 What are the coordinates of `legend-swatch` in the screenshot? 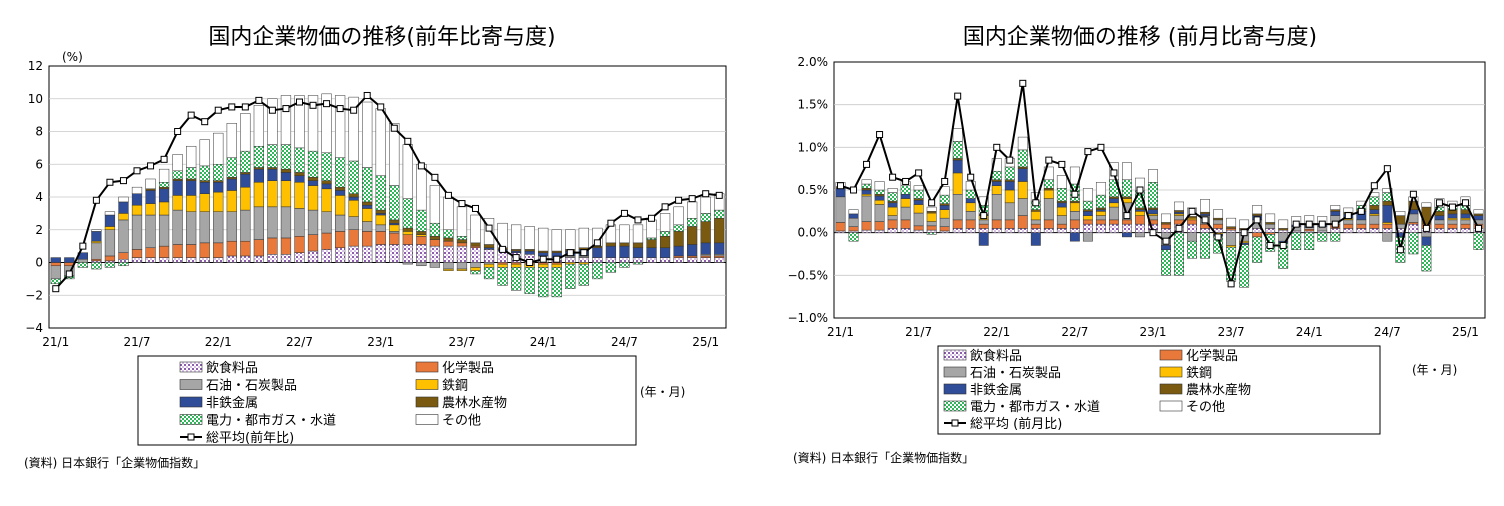 It's located at (427, 419).